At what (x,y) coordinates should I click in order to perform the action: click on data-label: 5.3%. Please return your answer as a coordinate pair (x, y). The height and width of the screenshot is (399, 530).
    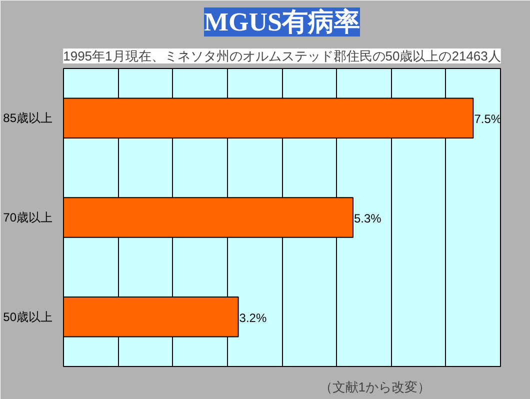
    Looking at the image, I should click on (368, 219).